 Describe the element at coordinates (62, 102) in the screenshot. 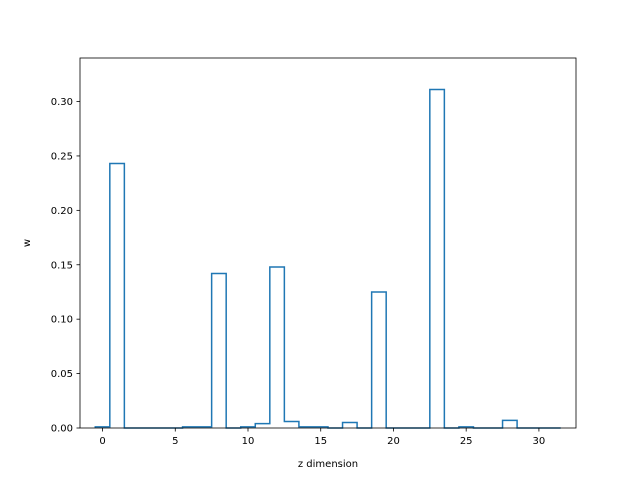

I see `y-tick-label: 0.30` at that location.